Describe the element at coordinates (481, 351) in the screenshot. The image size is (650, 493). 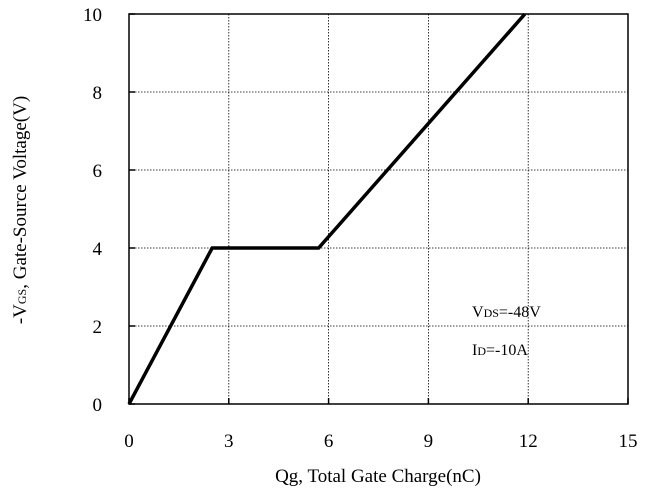
I see `id-subscript: D` at that location.